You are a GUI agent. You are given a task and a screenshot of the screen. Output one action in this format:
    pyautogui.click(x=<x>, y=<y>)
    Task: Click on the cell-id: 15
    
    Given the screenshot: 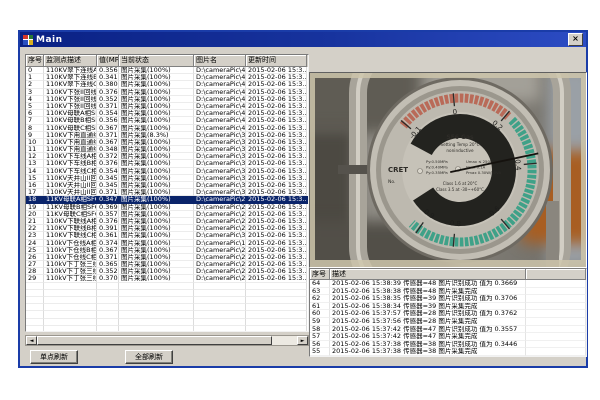 What is the action you would take?
    pyautogui.click(x=35, y=178)
    